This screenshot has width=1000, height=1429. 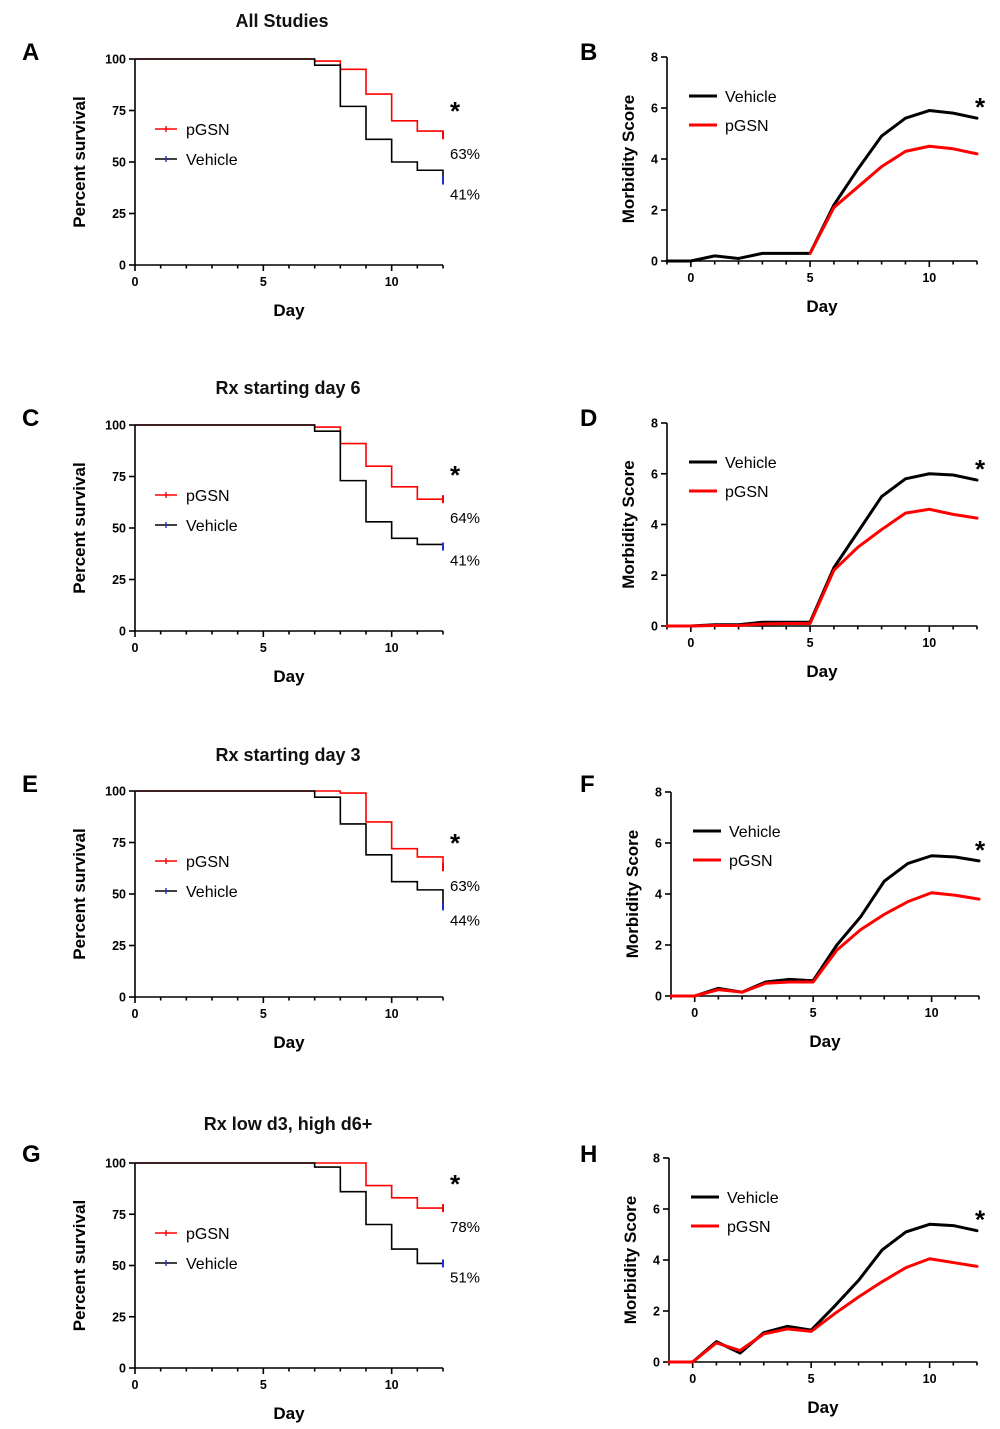 What do you see at coordinates (753, 1198) in the screenshot?
I see `legend-vehicle-label-h: Vehicle` at bounding box center [753, 1198].